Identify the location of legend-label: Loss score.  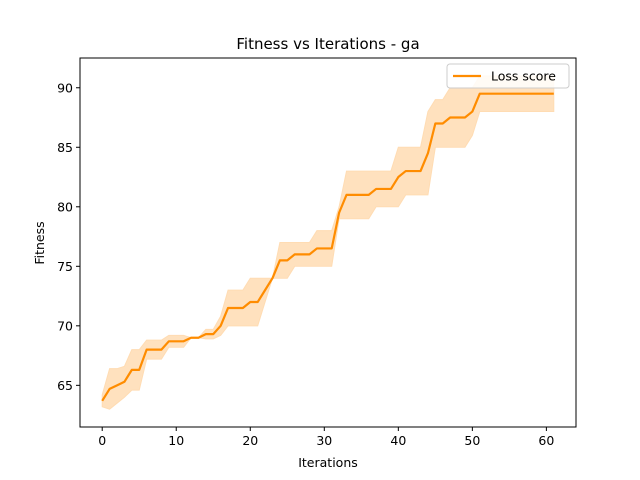
(523, 76).